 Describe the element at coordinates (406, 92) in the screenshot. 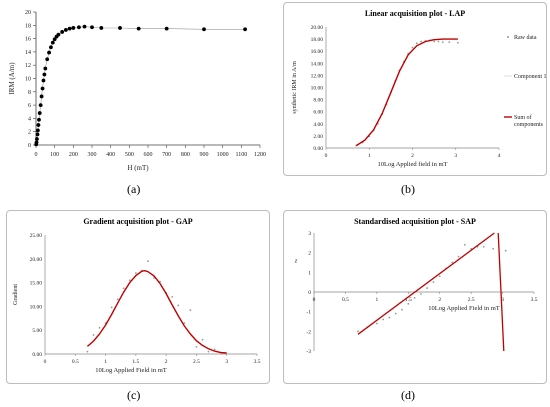

I see `sum-of-components-line` at that location.